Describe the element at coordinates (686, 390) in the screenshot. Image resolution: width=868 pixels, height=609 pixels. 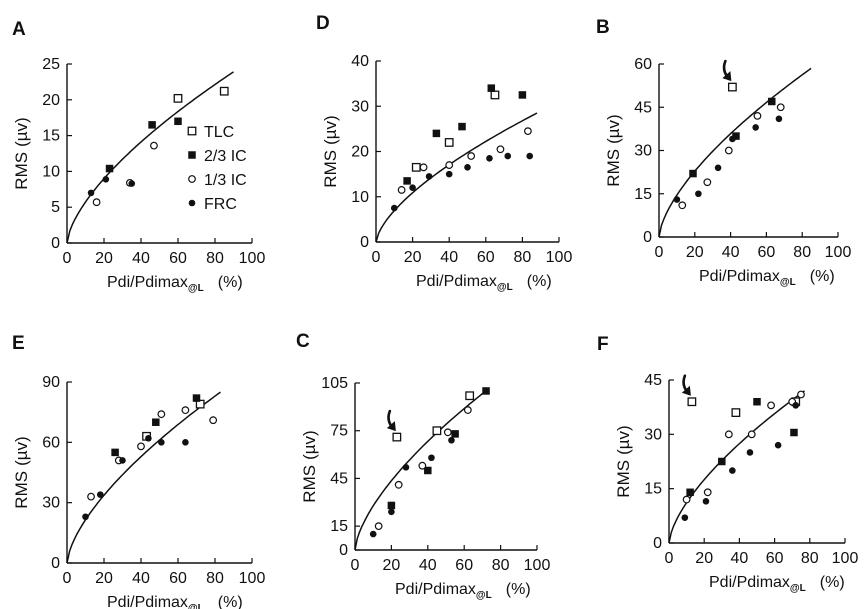
I see `arrow-head-icon` at that location.